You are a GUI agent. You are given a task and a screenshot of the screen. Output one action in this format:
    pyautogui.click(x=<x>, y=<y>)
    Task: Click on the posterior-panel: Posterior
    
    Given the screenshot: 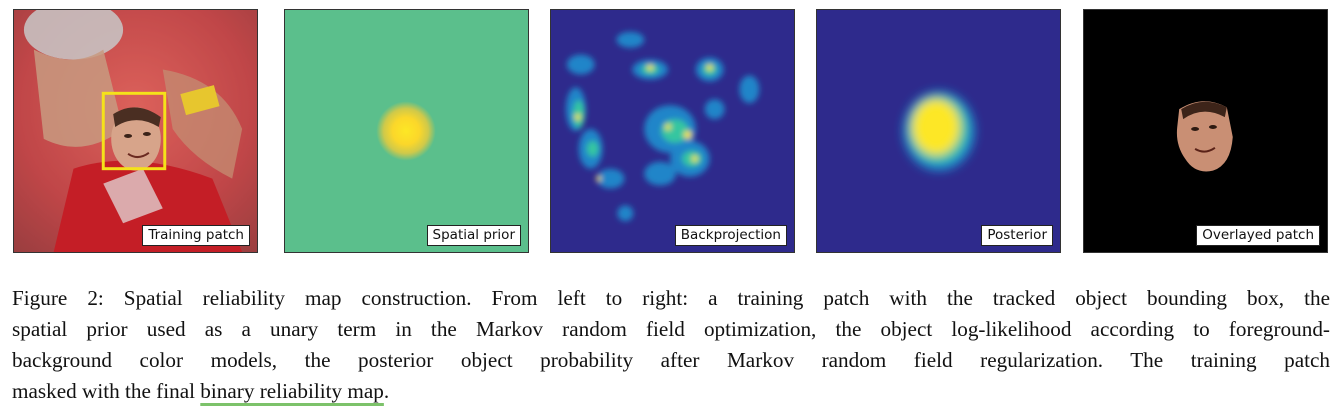 What is the action you would take?
    pyautogui.click(x=938, y=131)
    